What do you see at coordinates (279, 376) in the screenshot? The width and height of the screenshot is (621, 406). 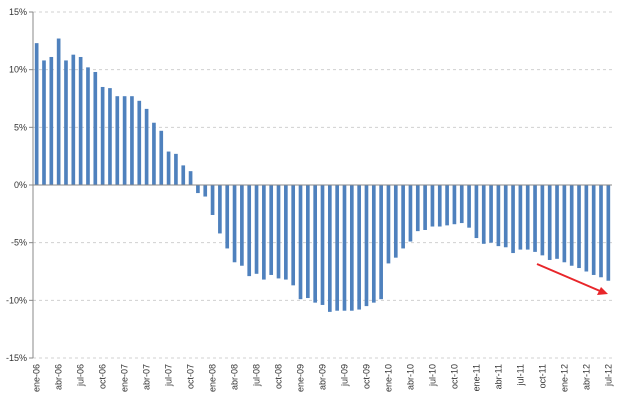 I see `x-tick-label: oct-08` at bounding box center [279, 376].